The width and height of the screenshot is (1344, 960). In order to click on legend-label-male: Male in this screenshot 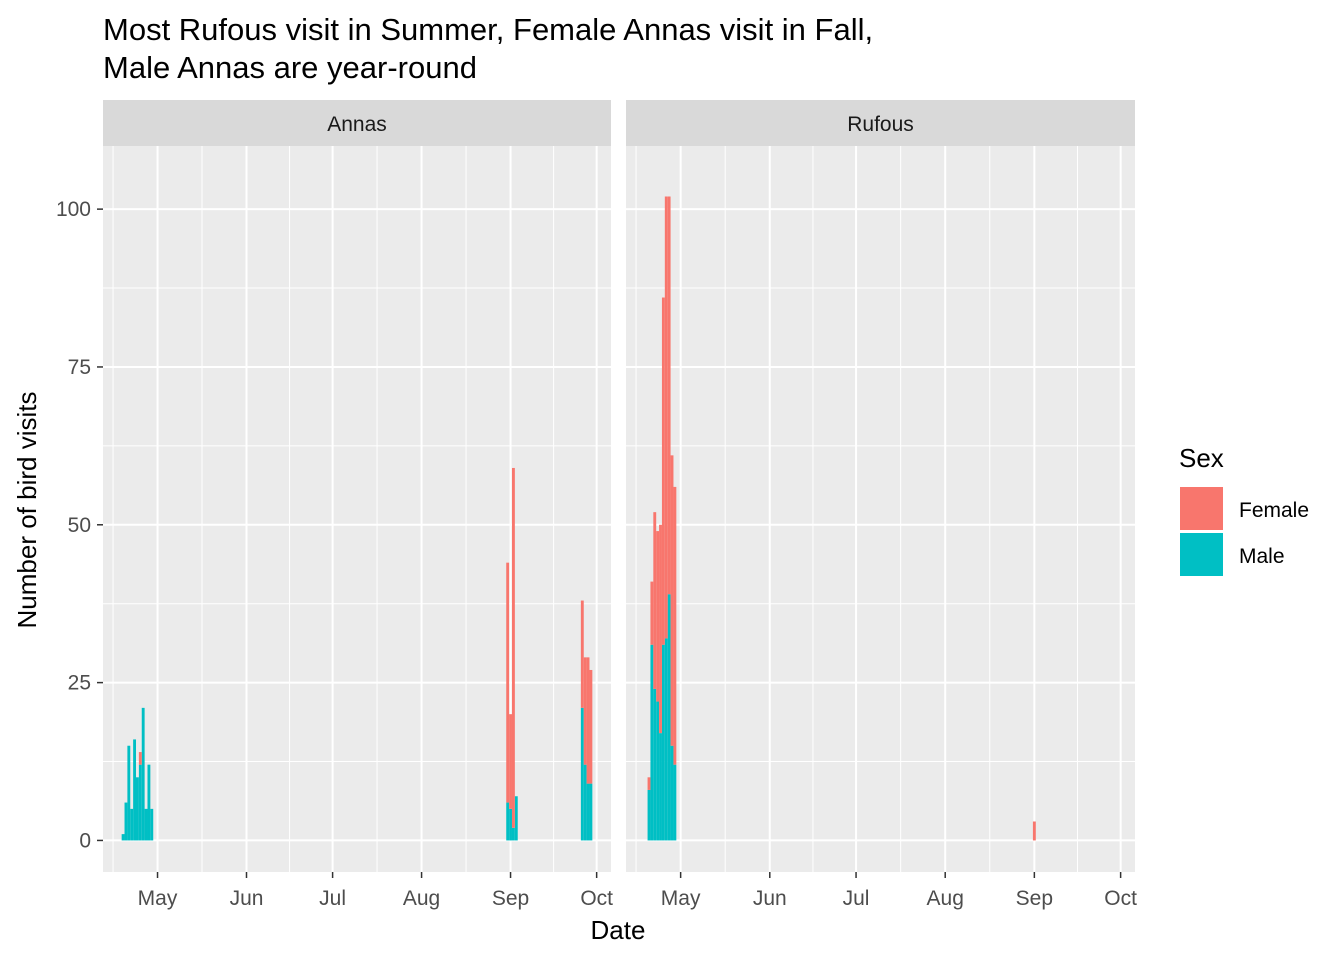, I will do `click(1262, 556)`.